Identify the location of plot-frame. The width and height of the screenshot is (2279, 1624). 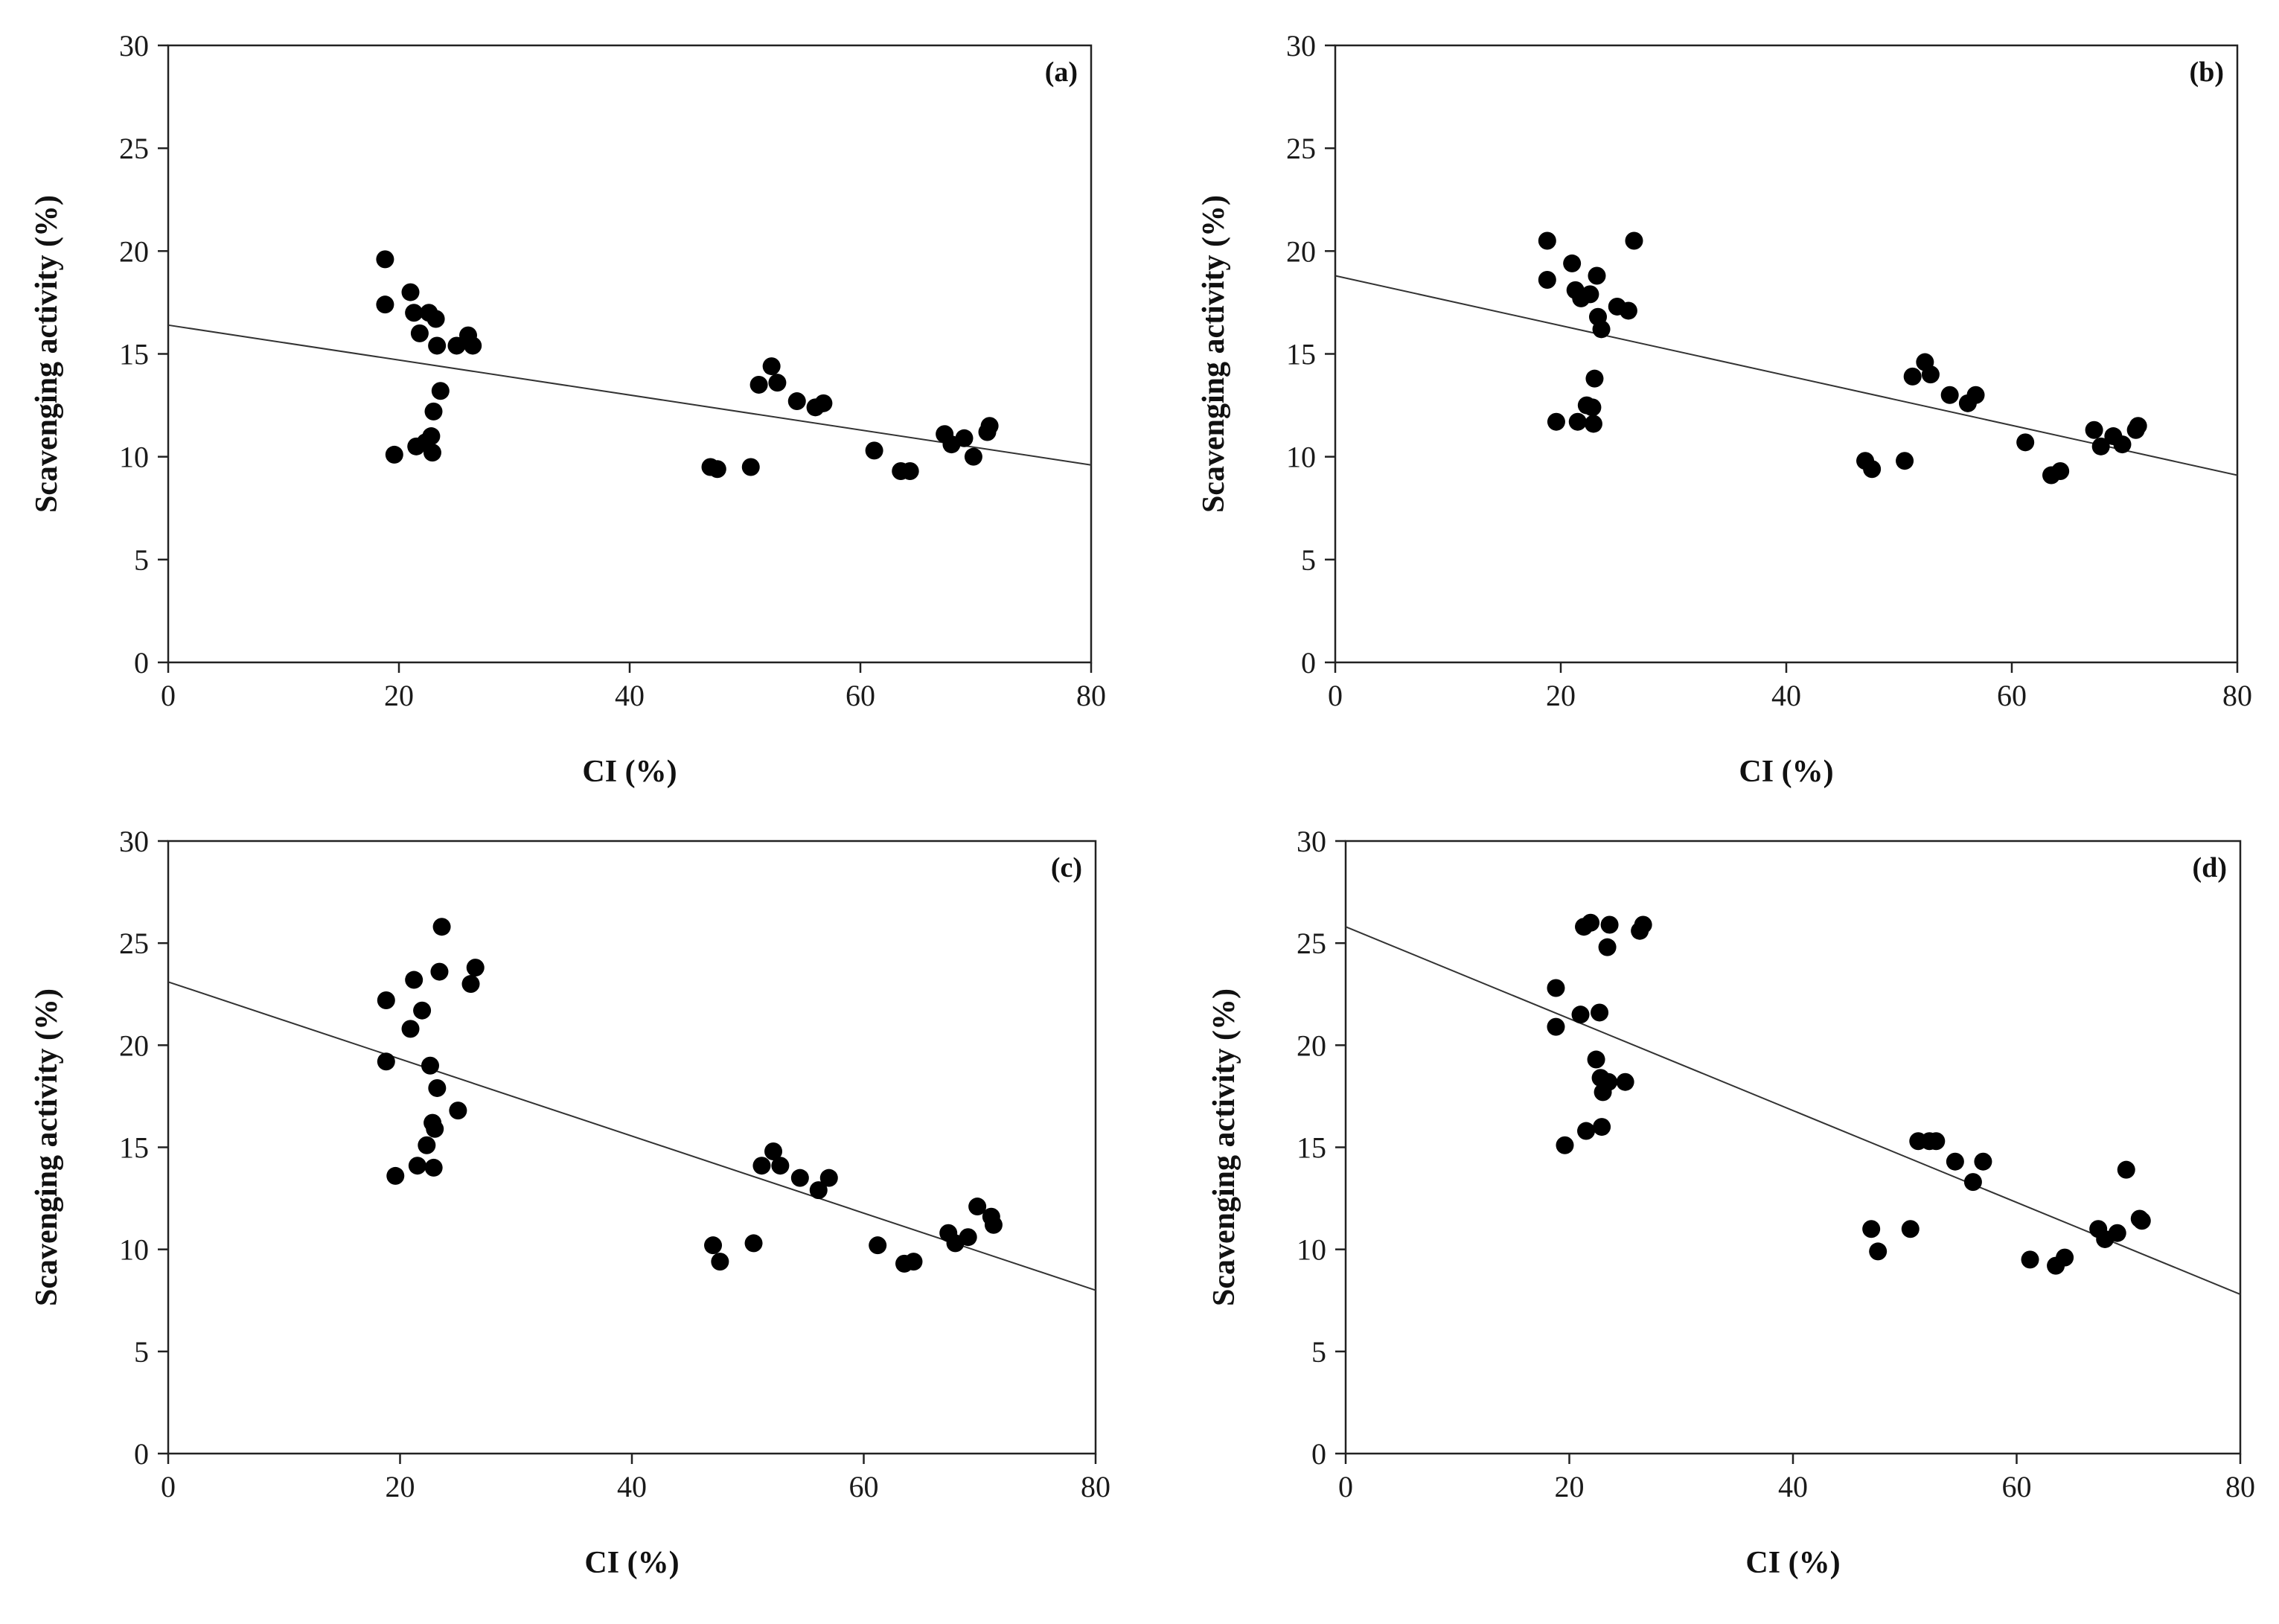
(1793, 1147).